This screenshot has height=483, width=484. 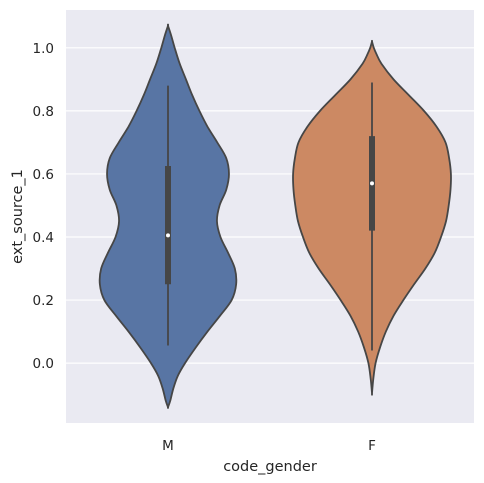 I want to click on x-tick-label: M, so click(x=168, y=446).